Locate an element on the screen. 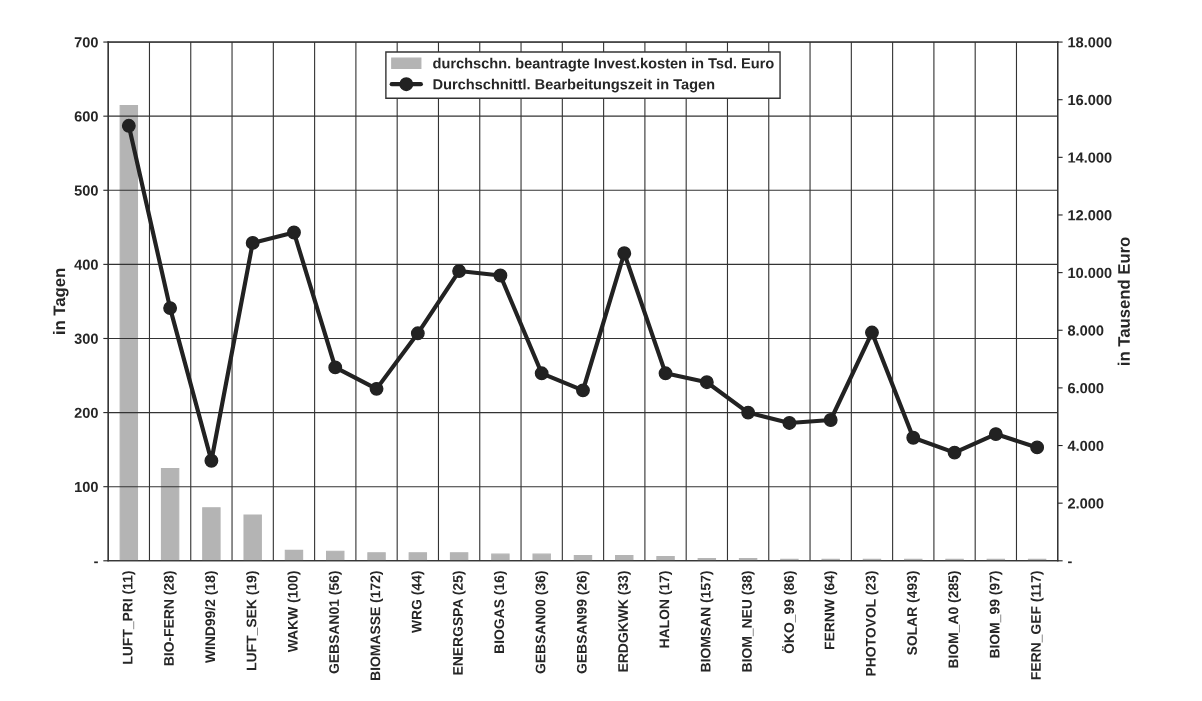 The height and width of the screenshot is (701, 1202). y-tick-label: 300 is located at coordinates (86, 338).